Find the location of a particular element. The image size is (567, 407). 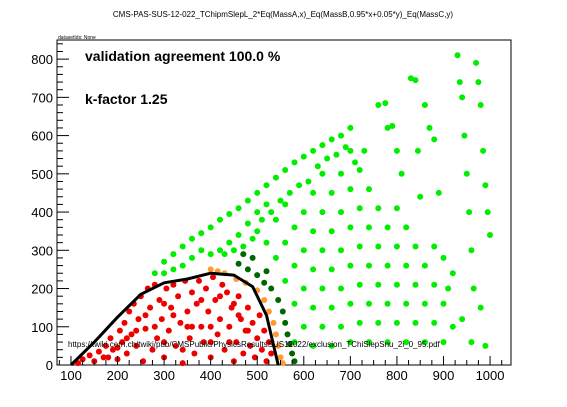

y-tick-label-400: 400 is located at coordinates (42, 212).